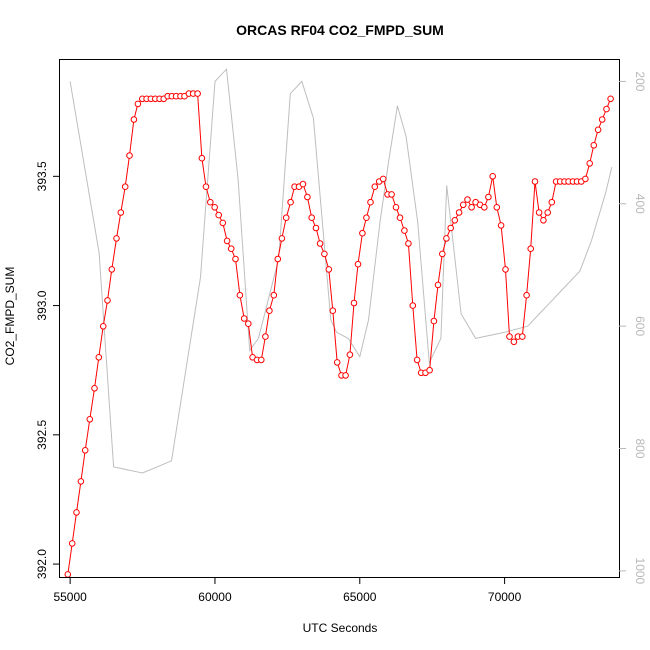  What do you see at coordinates (42, 434) in the screenshot?
I see `y-tick-label: 392.5` at bounding box center [42, 434].